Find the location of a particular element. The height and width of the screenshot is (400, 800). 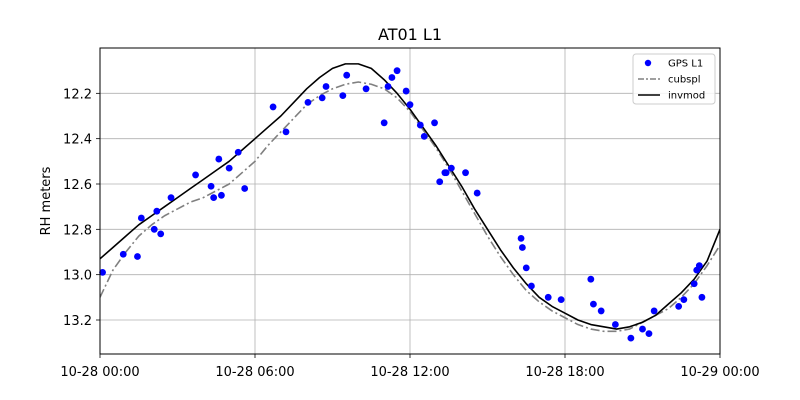

legend-box is located at coordinates (674, 79).